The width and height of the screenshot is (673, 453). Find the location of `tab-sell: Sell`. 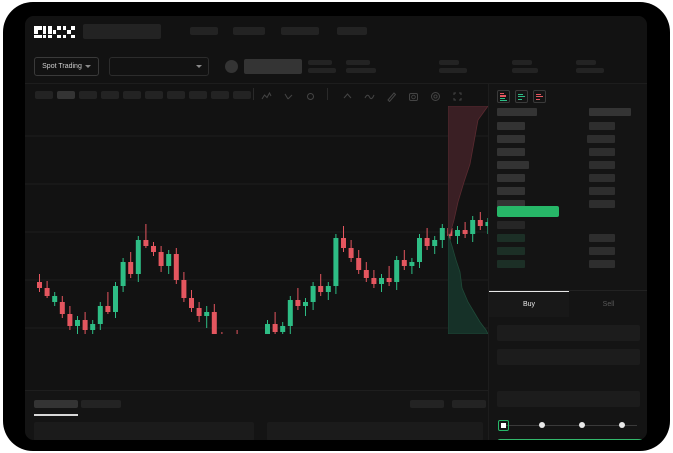

tab-sell: Sell is located at coordinates (608, 304).